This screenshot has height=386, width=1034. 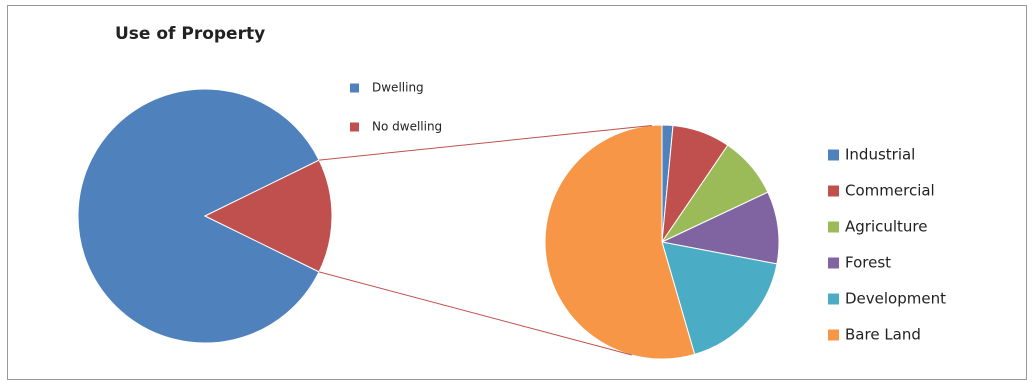 I want to click on chart-title: Use of Property, so click(x=190, y=34).